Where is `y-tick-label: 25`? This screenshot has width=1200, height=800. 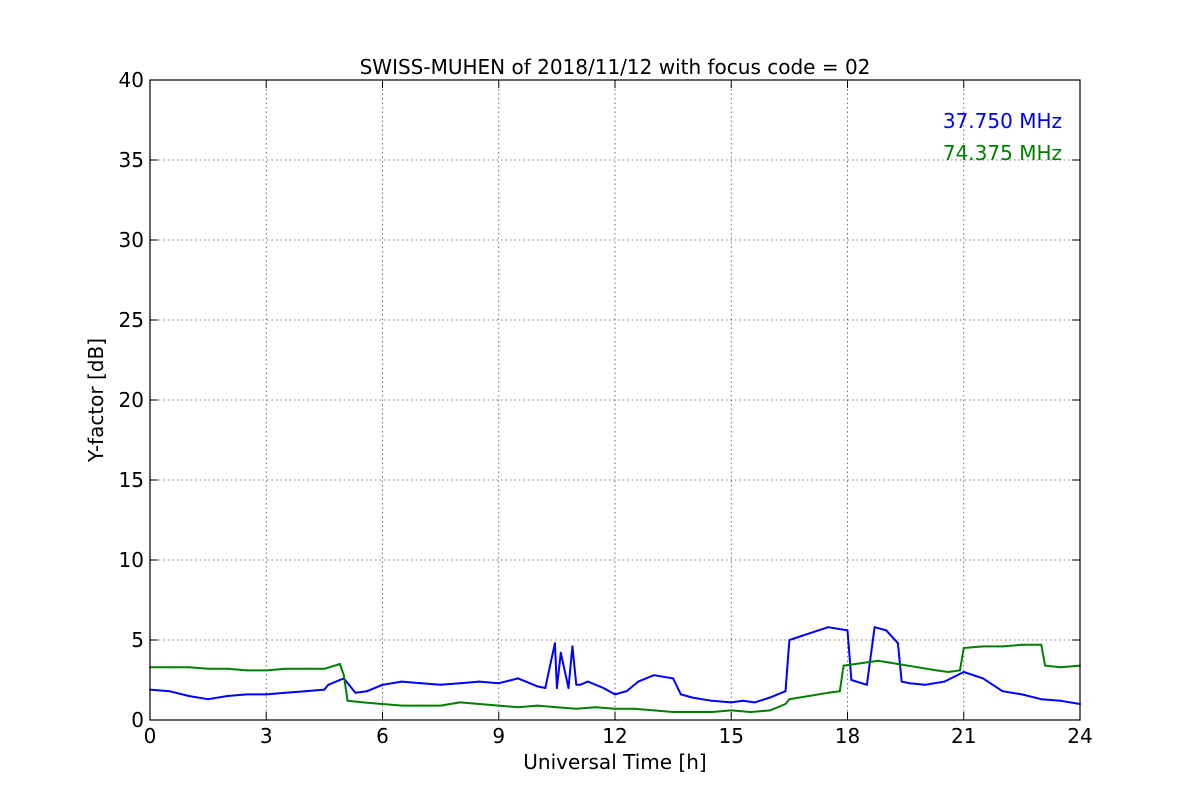
y-tick-label: 25 is located at coordinates (131, 320).